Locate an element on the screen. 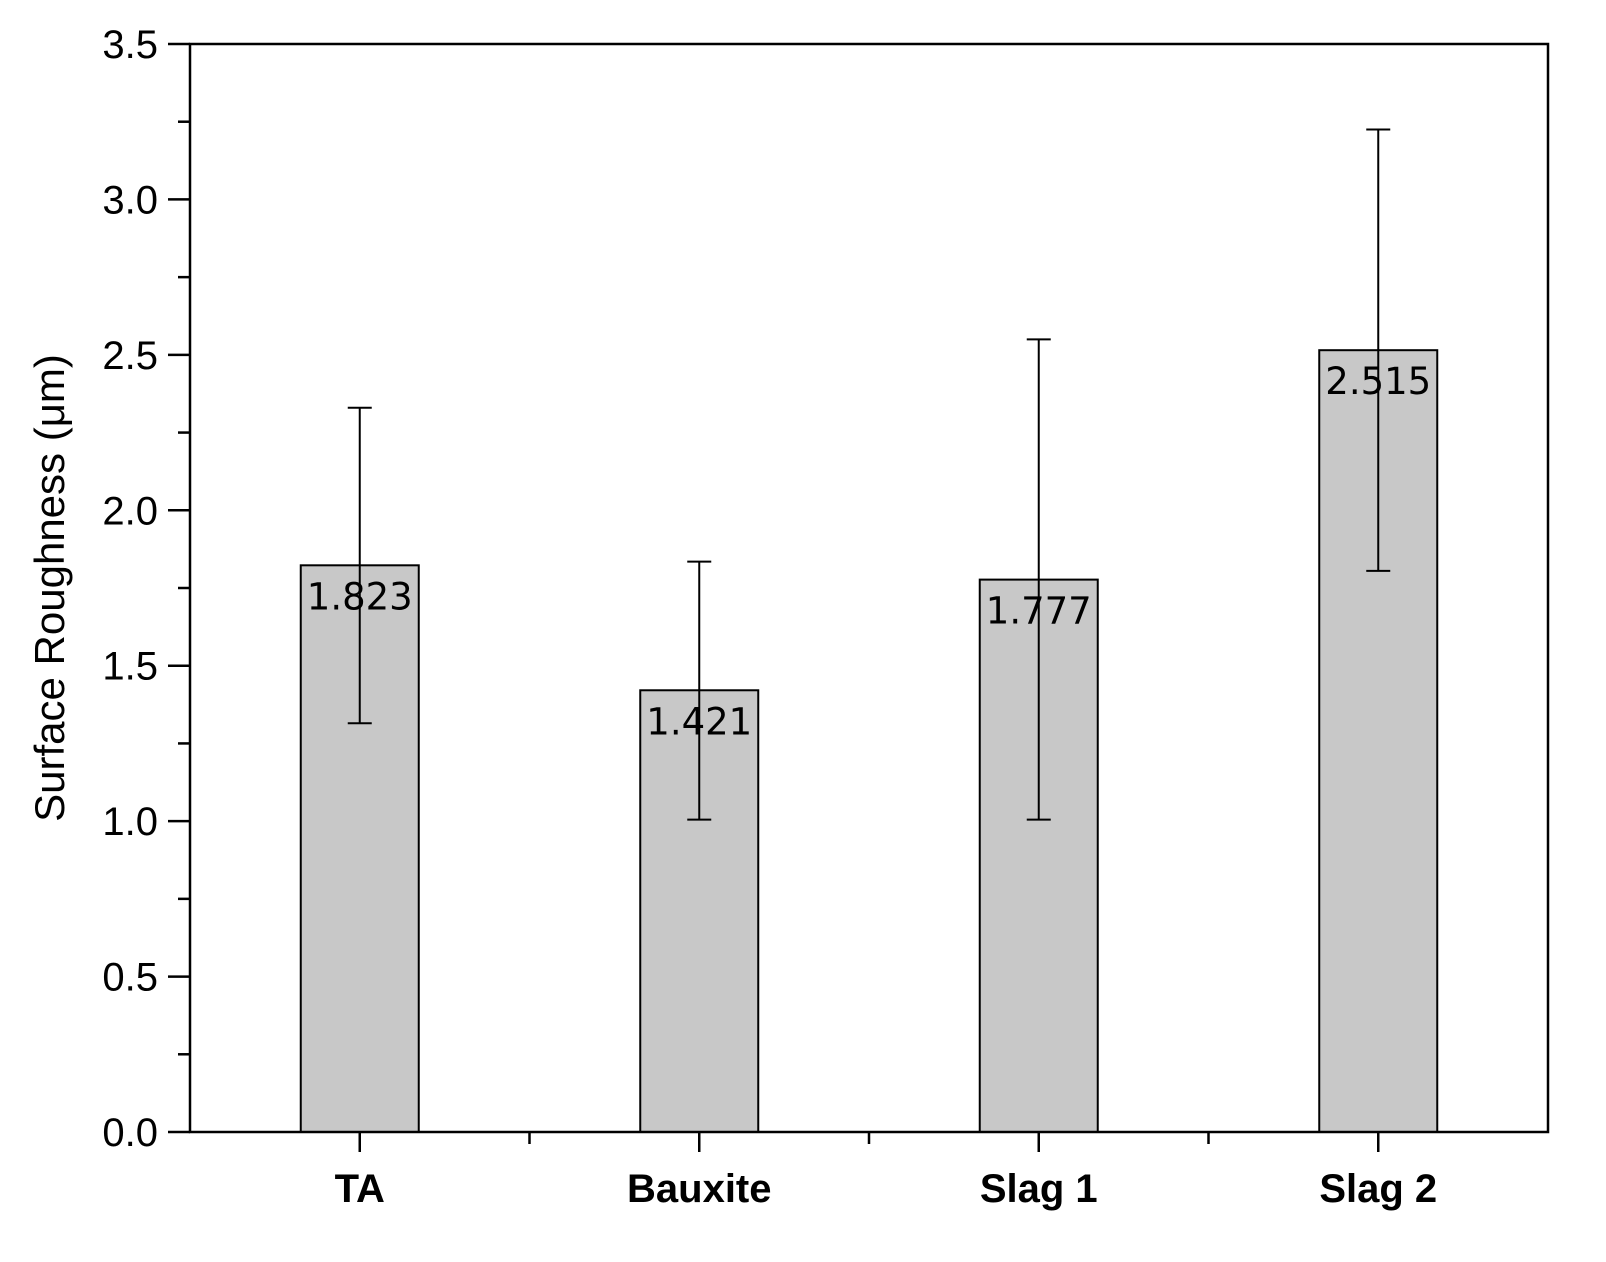  y-tick-label: 2.0 is located at coordinates (130, 511).